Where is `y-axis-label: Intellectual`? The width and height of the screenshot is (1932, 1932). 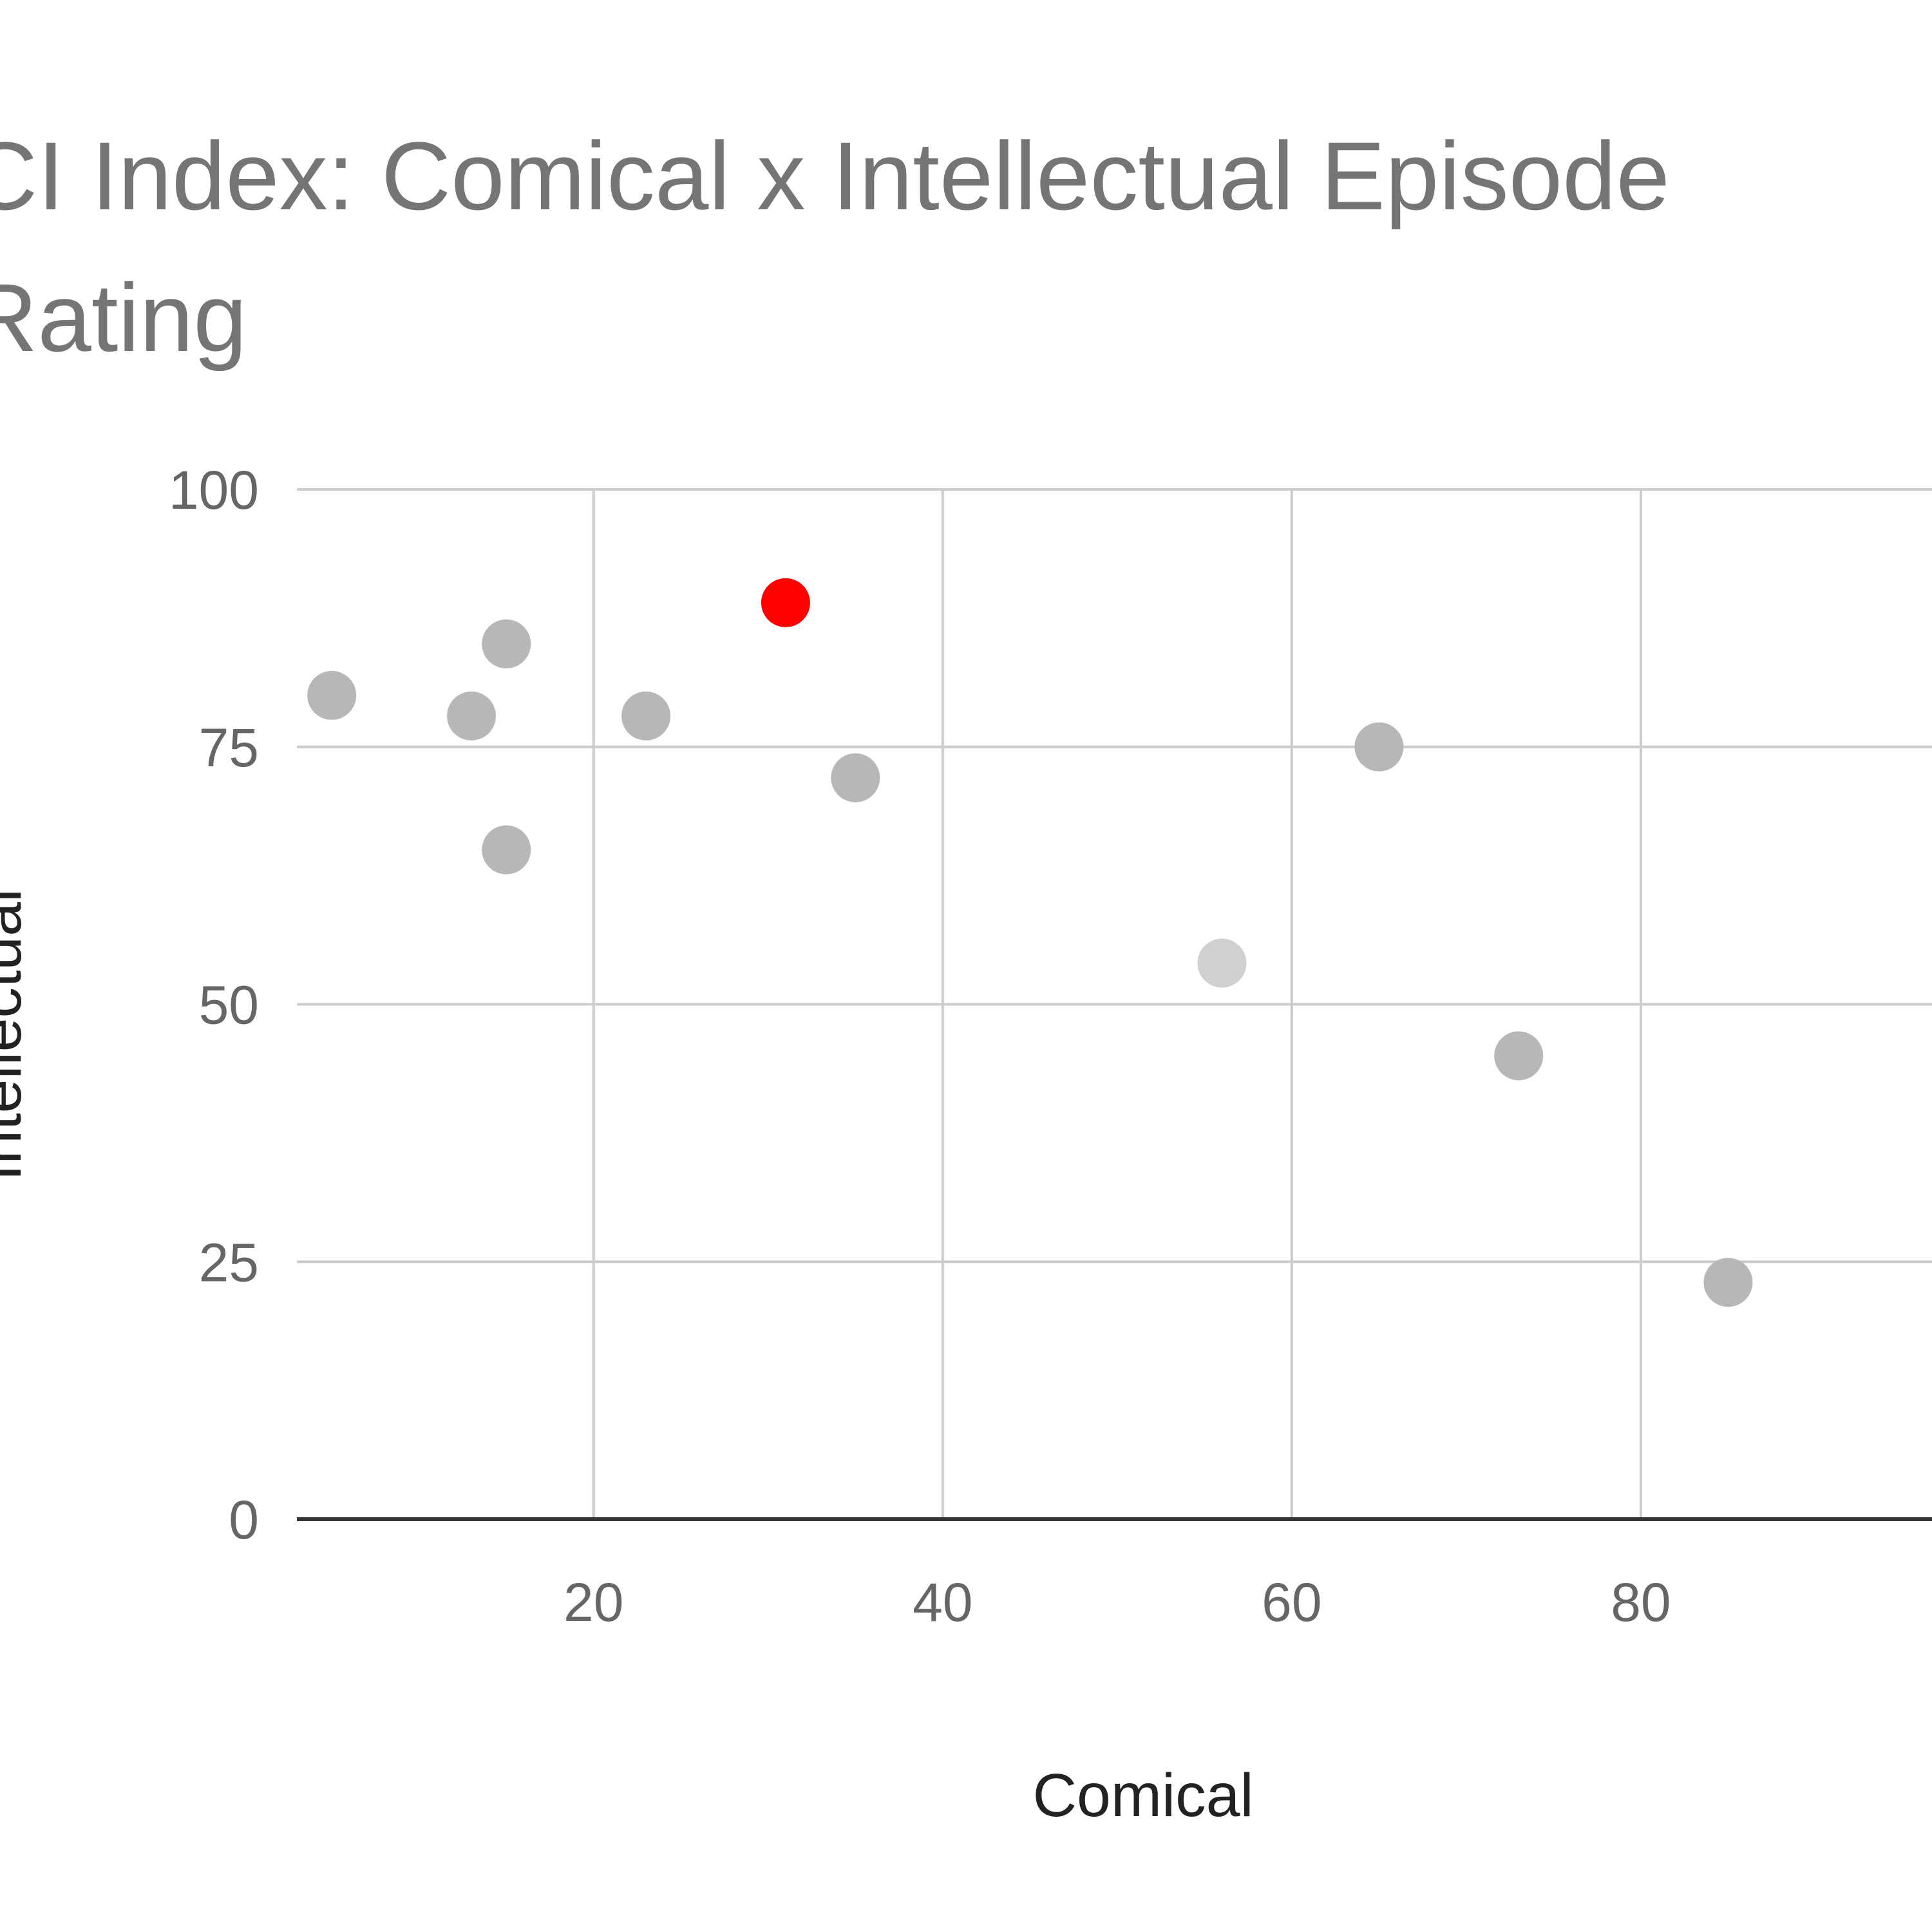
y-axis-label: Intellectual is located at coordinates (17, 1035).